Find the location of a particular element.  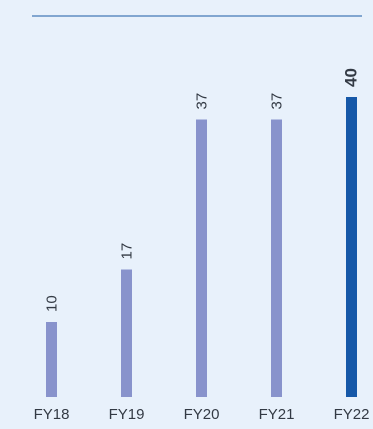

x-tick-fy22: FY22 is located at coordinates (352, 414).